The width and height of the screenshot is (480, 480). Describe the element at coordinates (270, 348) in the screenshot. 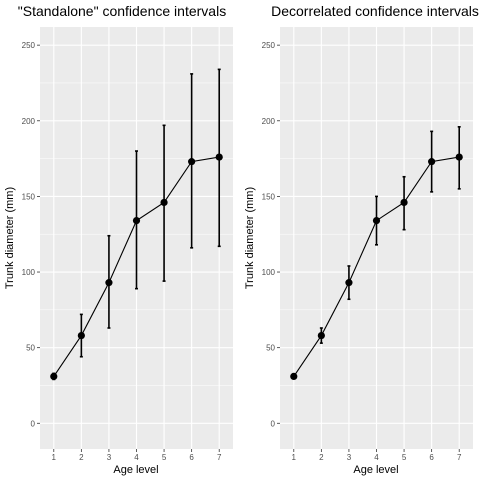

I see `right-y-tick-label: 50` at that location.